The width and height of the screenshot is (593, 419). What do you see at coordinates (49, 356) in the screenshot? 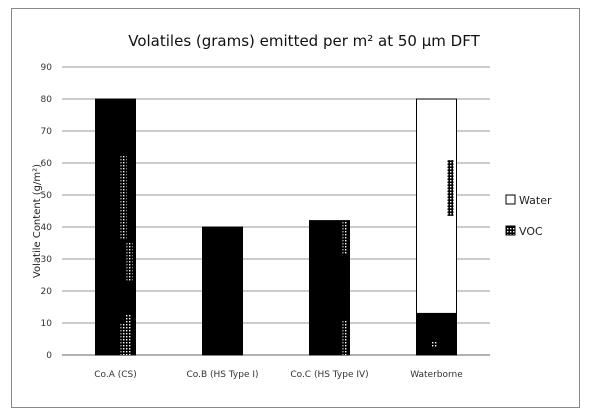
I see `y-tick-label: 0` at bounding box center [49, 356].